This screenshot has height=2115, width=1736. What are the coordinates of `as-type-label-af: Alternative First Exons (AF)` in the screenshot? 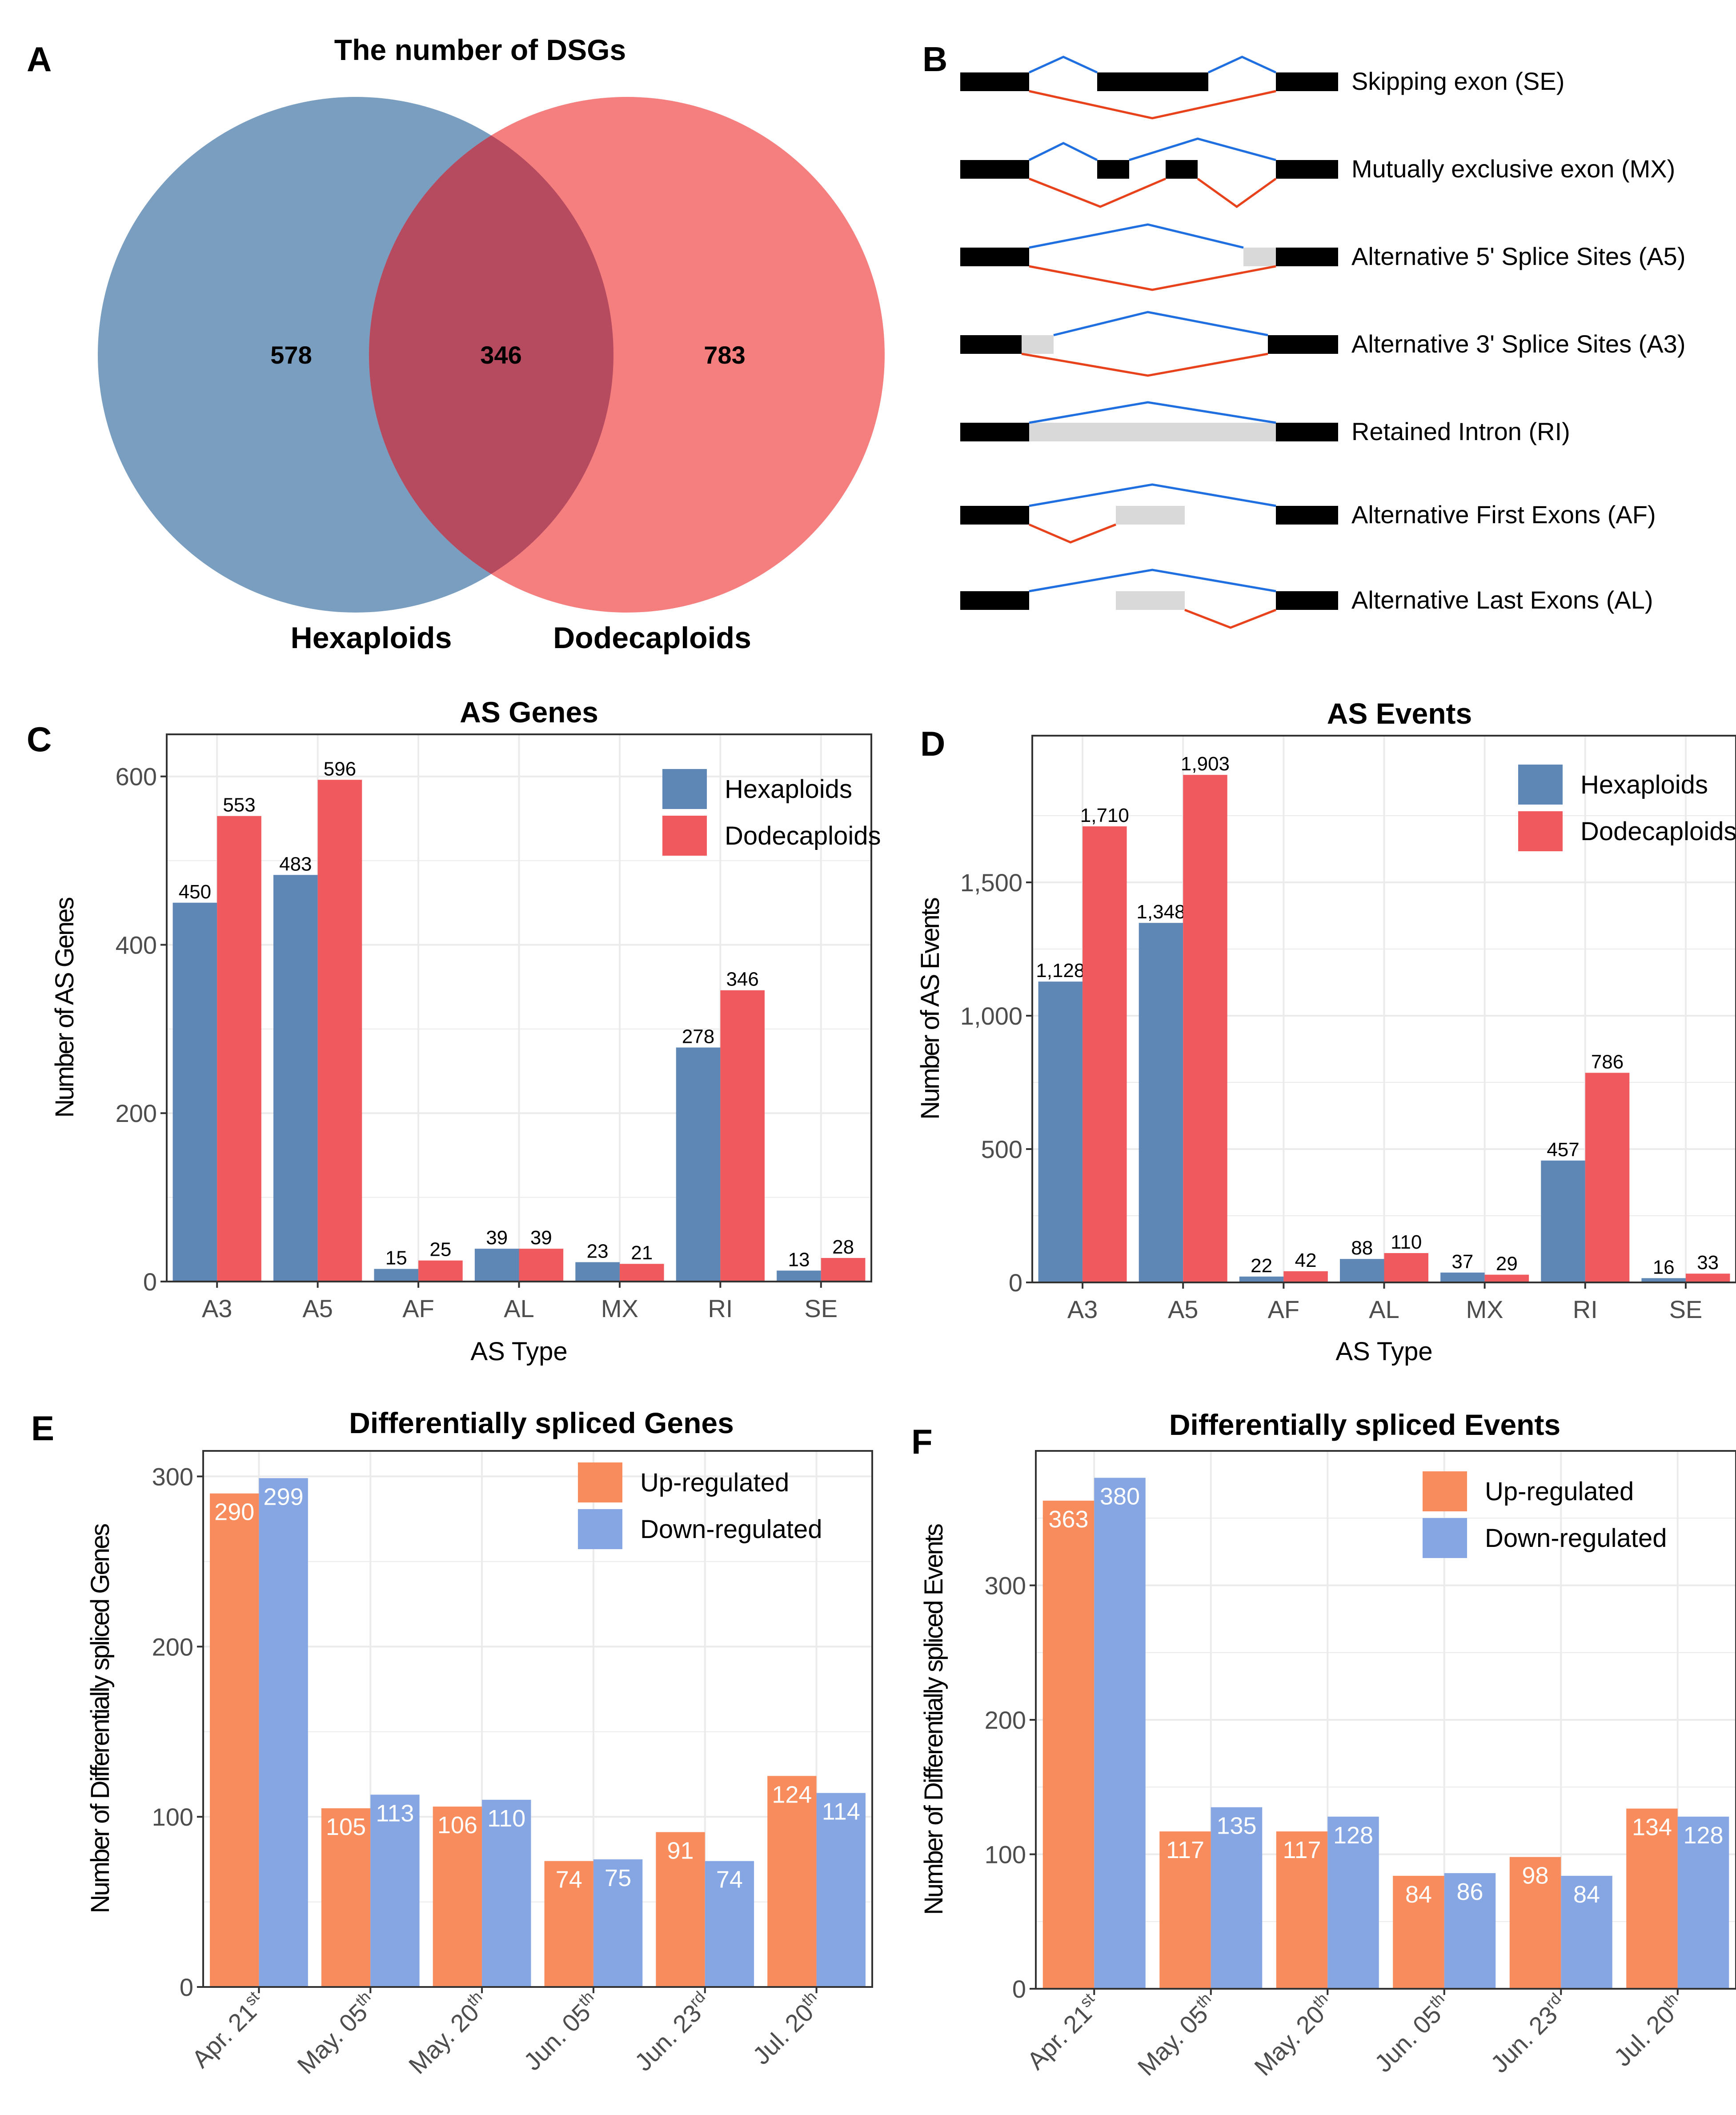 It's located at (1503, 515).